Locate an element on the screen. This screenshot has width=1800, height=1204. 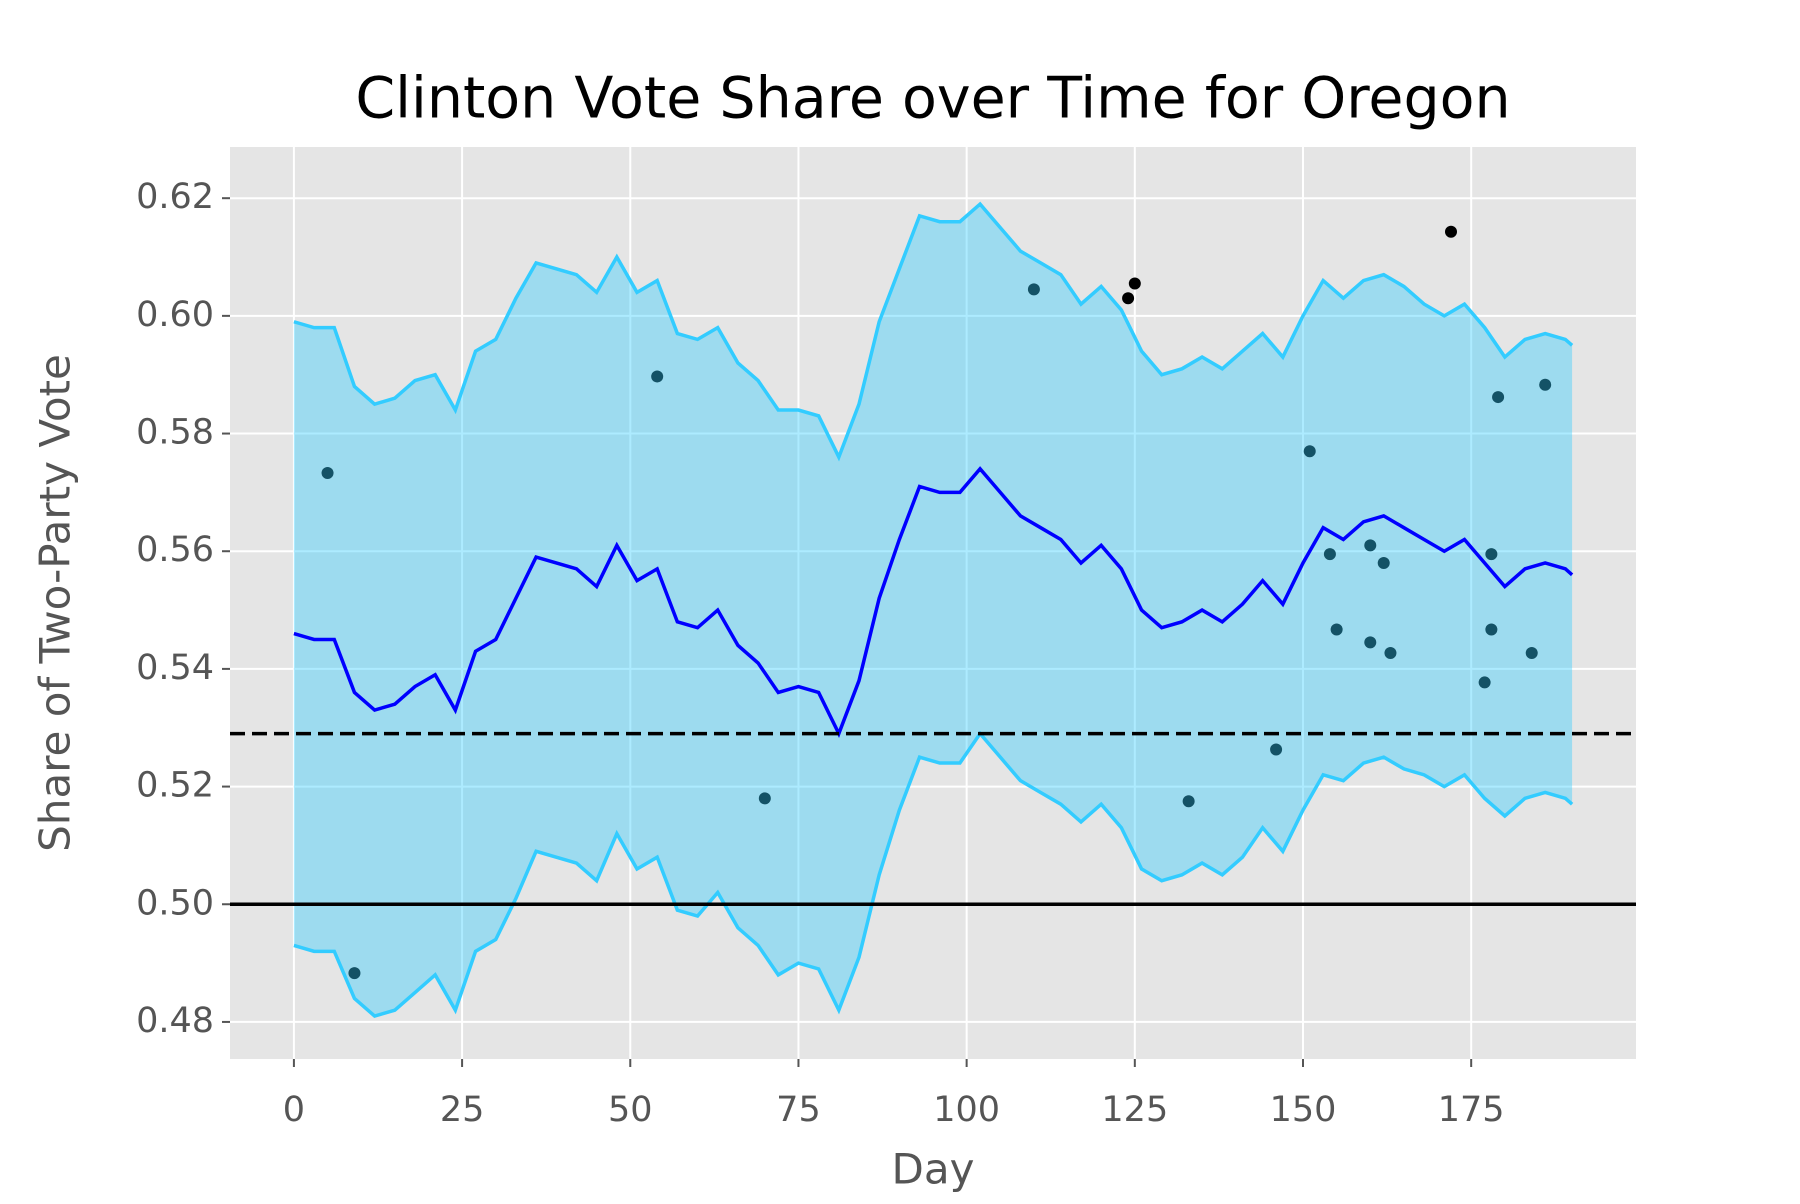
y-tick-label: 0.56 is located at coordinates (175, 550).